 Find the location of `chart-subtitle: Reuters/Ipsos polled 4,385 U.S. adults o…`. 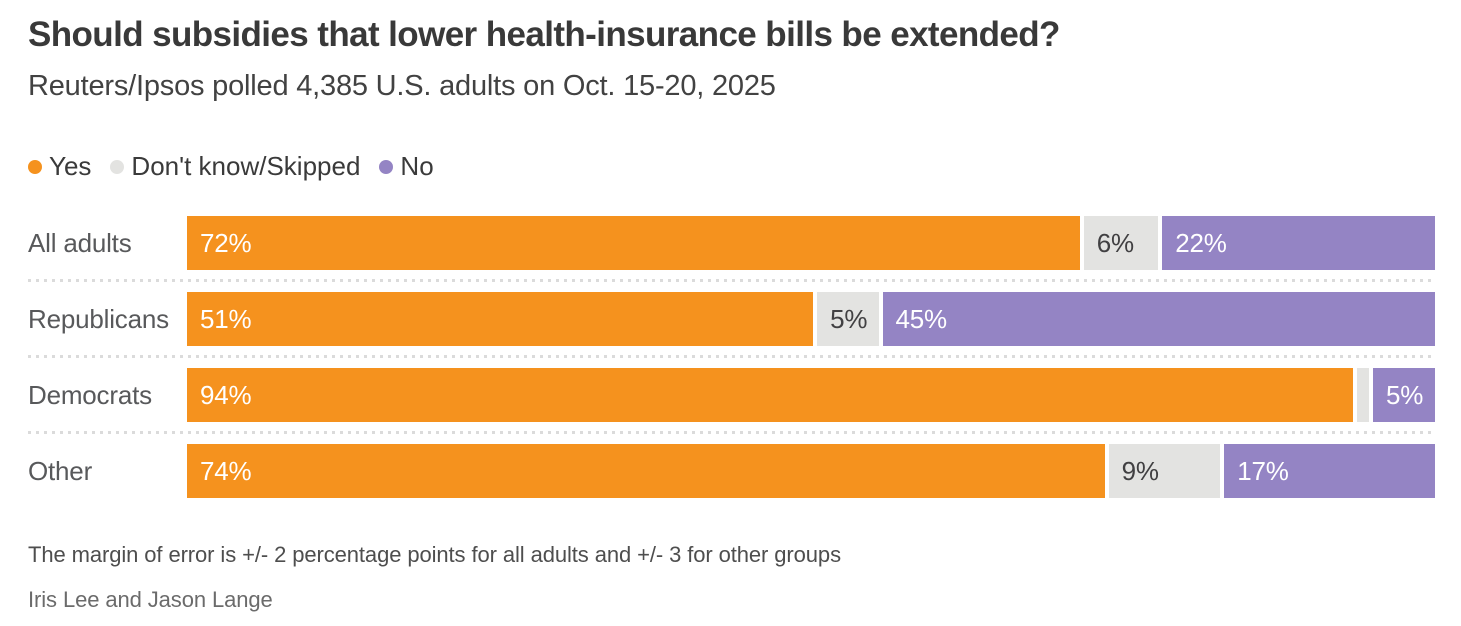

chart-subtitle: Reuters/Ipsos polled 4,385 U.S. adults o… is located at coordinates (402, 86).